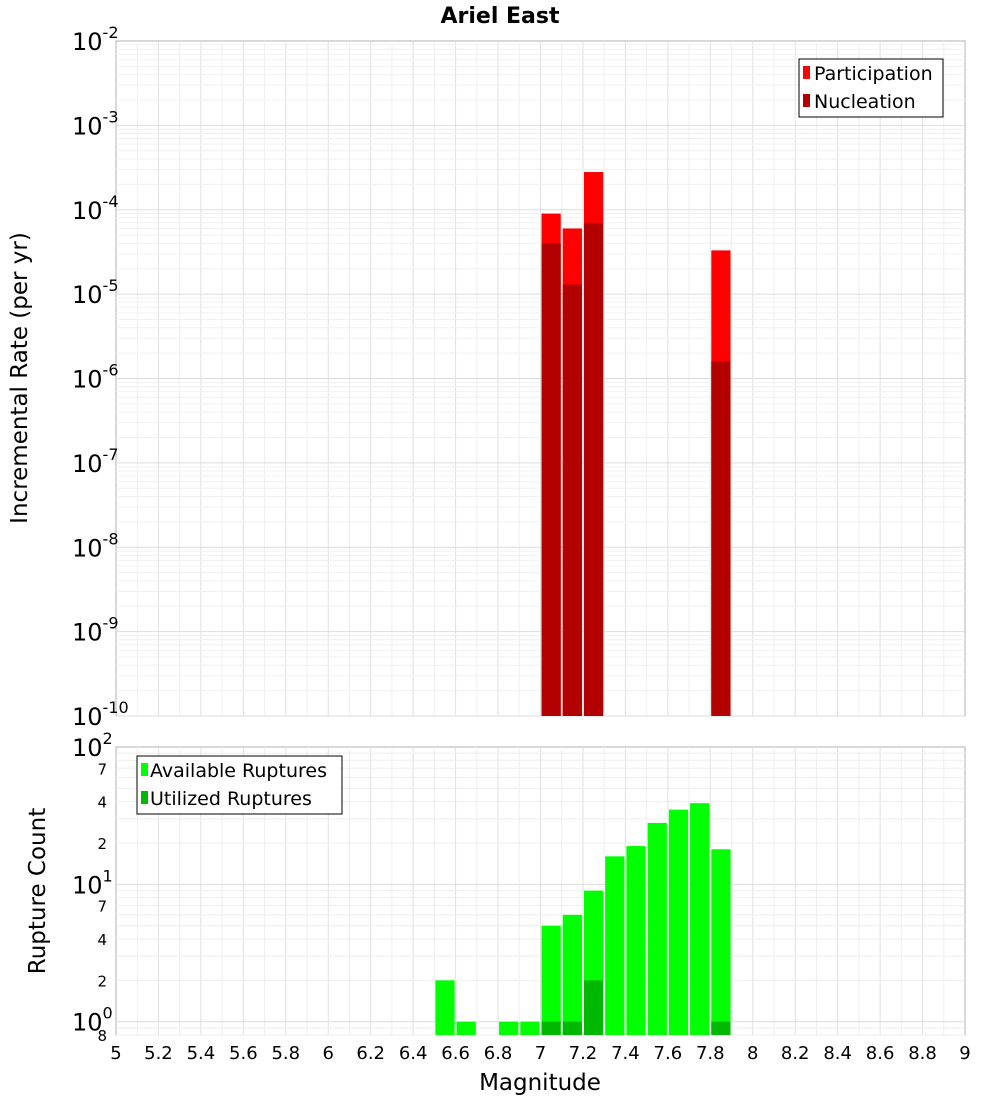  Describe the element at coordinates (102, 769) in the screenshot. I see `count-y-minor-tick-6: 7` at that location.